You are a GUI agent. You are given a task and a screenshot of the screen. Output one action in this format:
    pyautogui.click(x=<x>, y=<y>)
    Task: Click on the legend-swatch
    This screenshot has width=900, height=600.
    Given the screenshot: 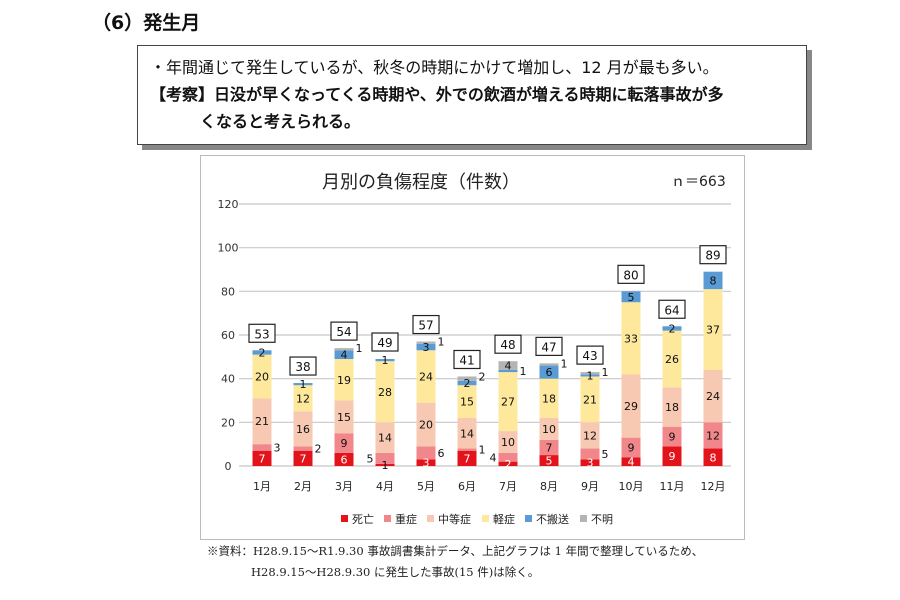 What is the action you would take?
    pyautogui.click(x=528, y=518)
    